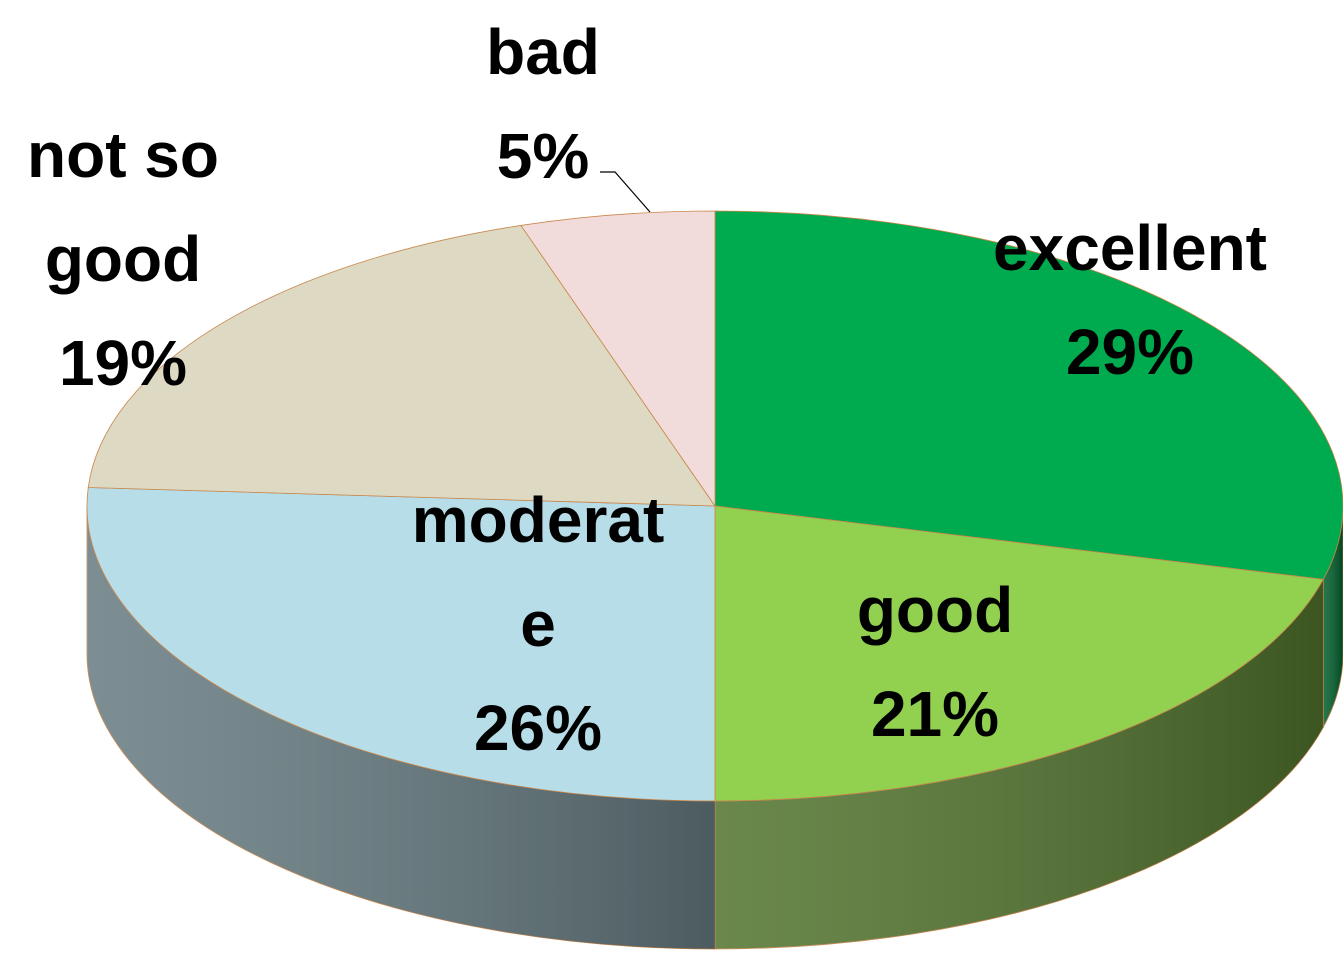  I want to click on slice-value: 29%, so click(1130, 352).